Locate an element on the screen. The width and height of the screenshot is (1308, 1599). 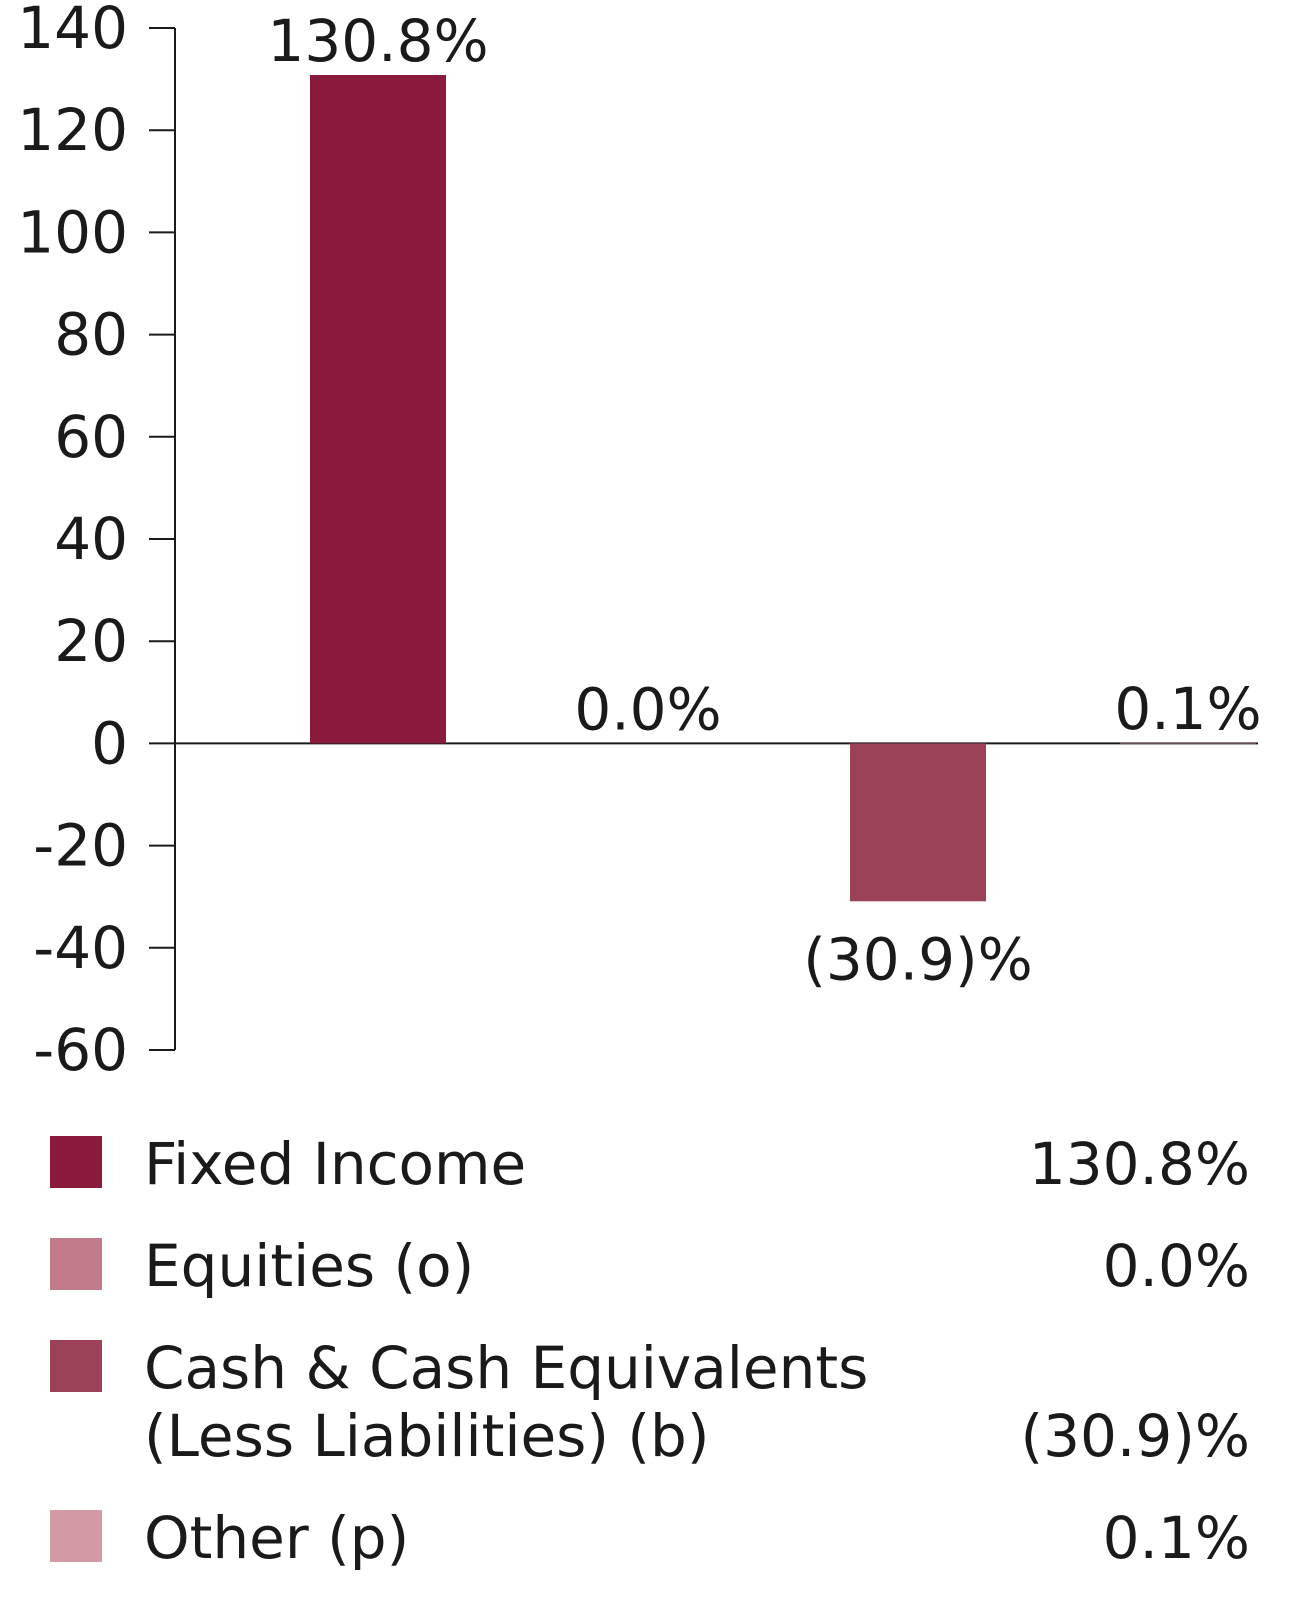
y-tick-label: 140 is located at coordinates (72, 31).